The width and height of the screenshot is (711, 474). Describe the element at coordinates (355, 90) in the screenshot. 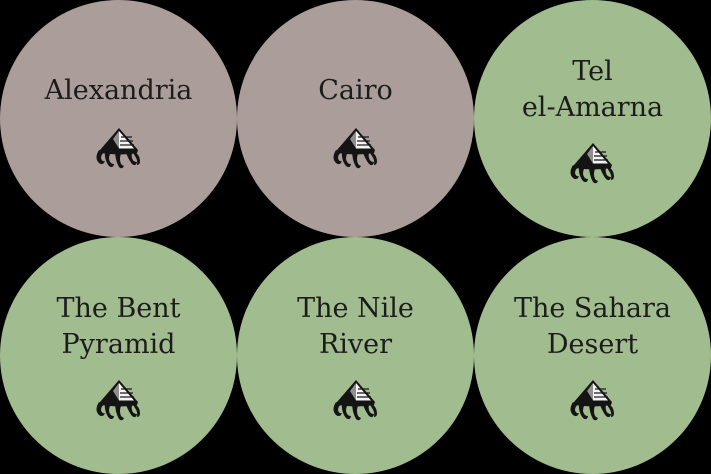

I see `token-label: Cairo` at that location.